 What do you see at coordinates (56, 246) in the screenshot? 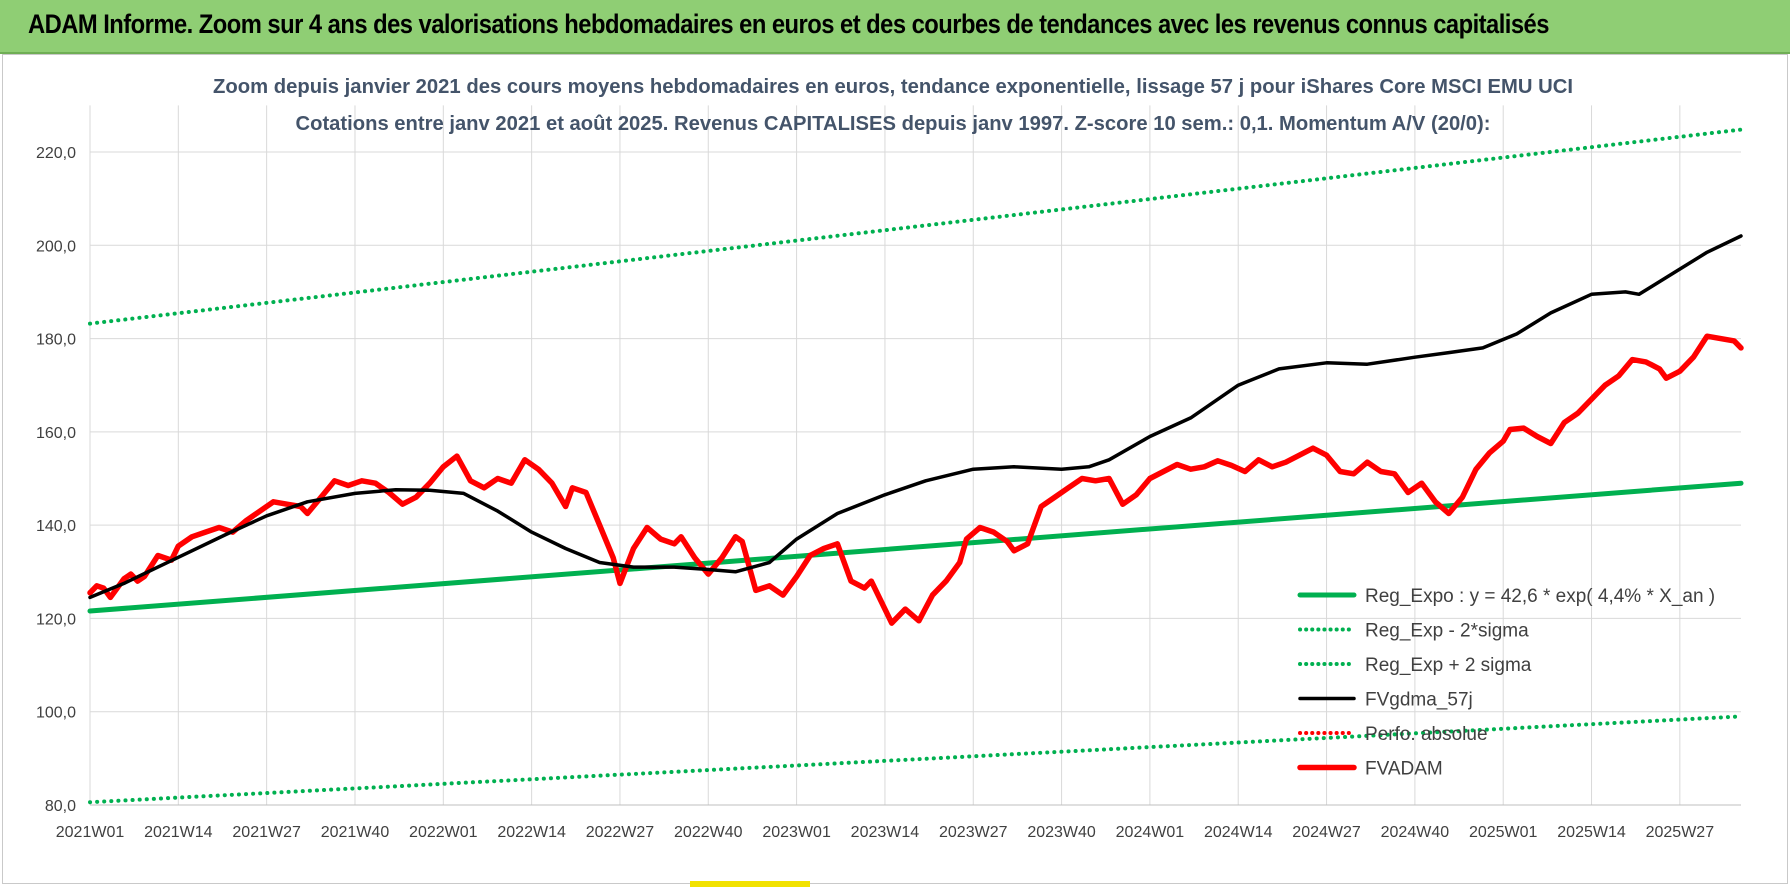
I see `y-tick-label: 200,0` at bounding box center [56, 246].